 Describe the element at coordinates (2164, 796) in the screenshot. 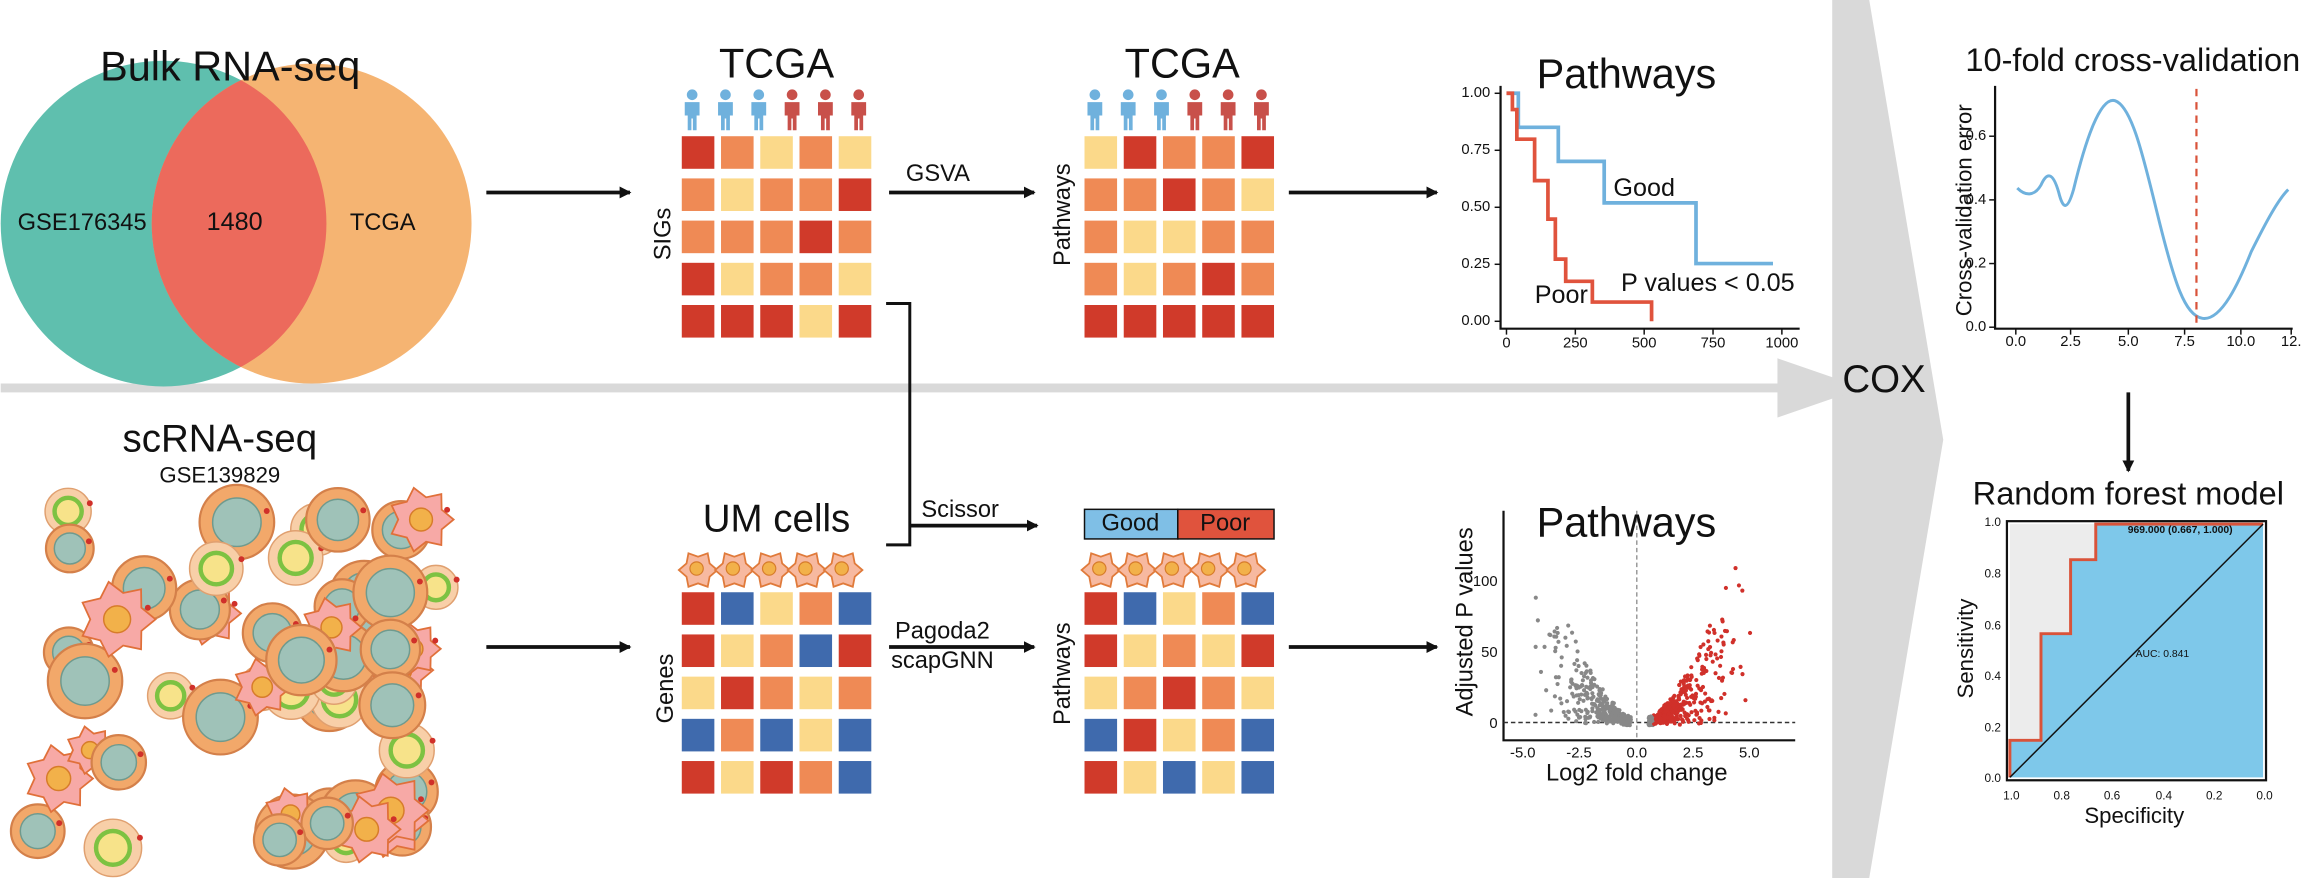

I see `x-tick-label: 0.4` at that location.